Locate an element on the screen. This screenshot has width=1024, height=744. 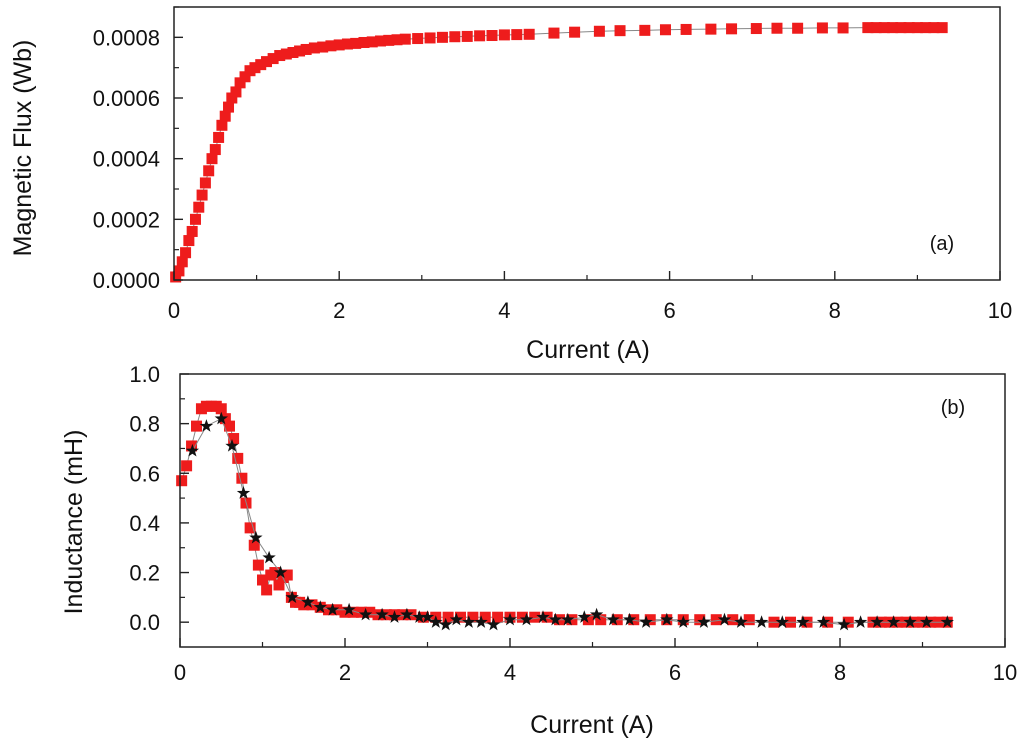
panel-b-y-tick-label: 0.0 is located at coordinates (144, 622).